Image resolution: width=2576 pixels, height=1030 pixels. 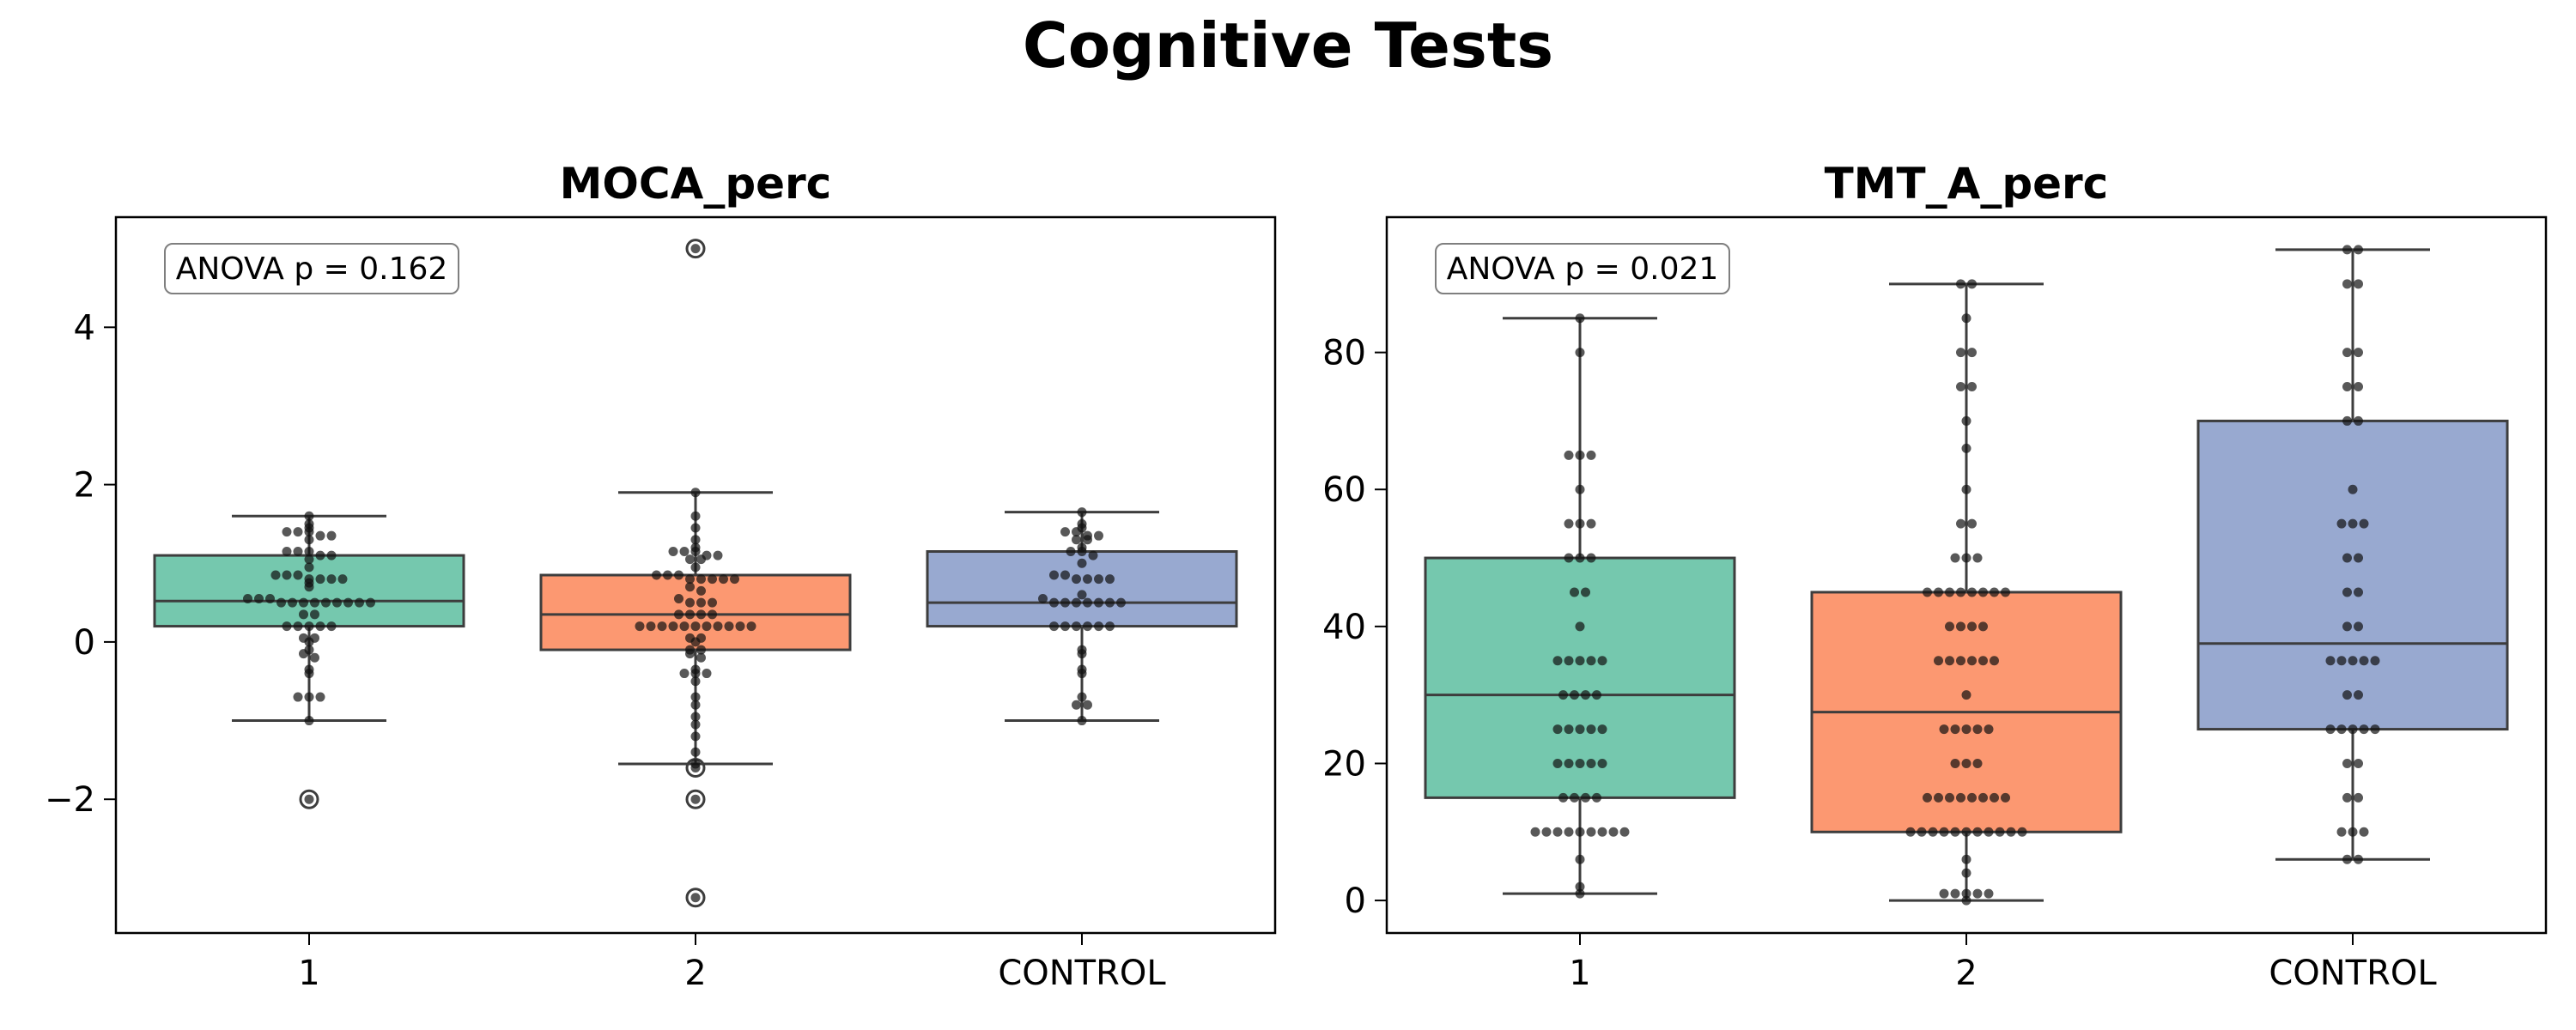 What do you see at coordinates (1344, 353) in the screenshot?
I see `y-tick-label: 80` at bounding box center [1344, 353].